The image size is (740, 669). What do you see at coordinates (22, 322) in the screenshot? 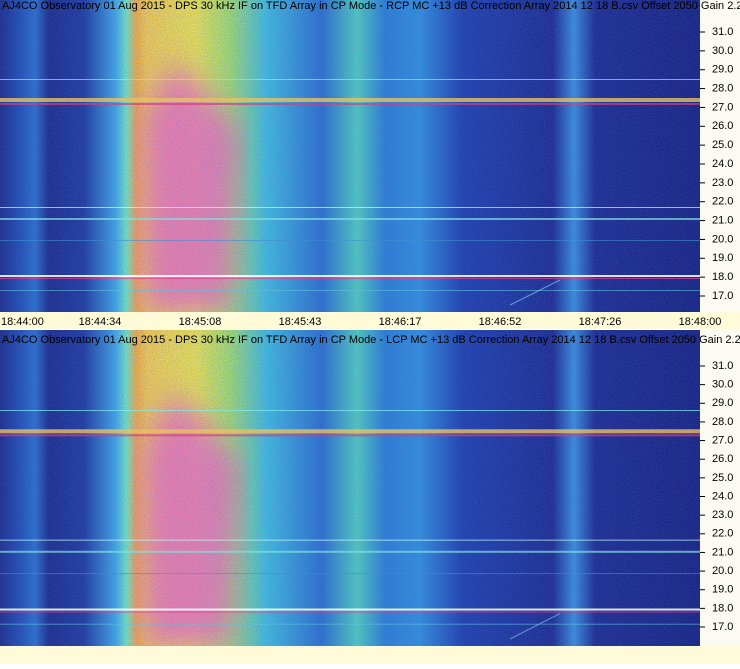
I see `time-label: 18:44:00` at bounding box center [22, 322].